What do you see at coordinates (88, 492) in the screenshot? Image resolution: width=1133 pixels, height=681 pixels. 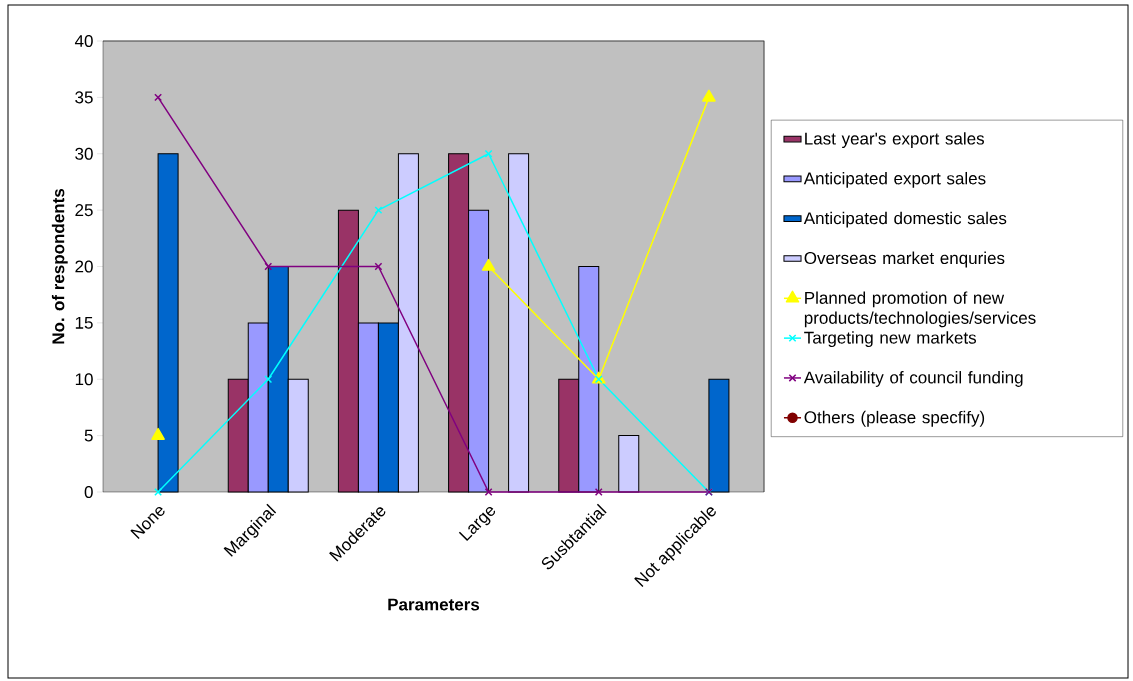 I see `y-tick-label: 0` at bounding box center [88, 492].